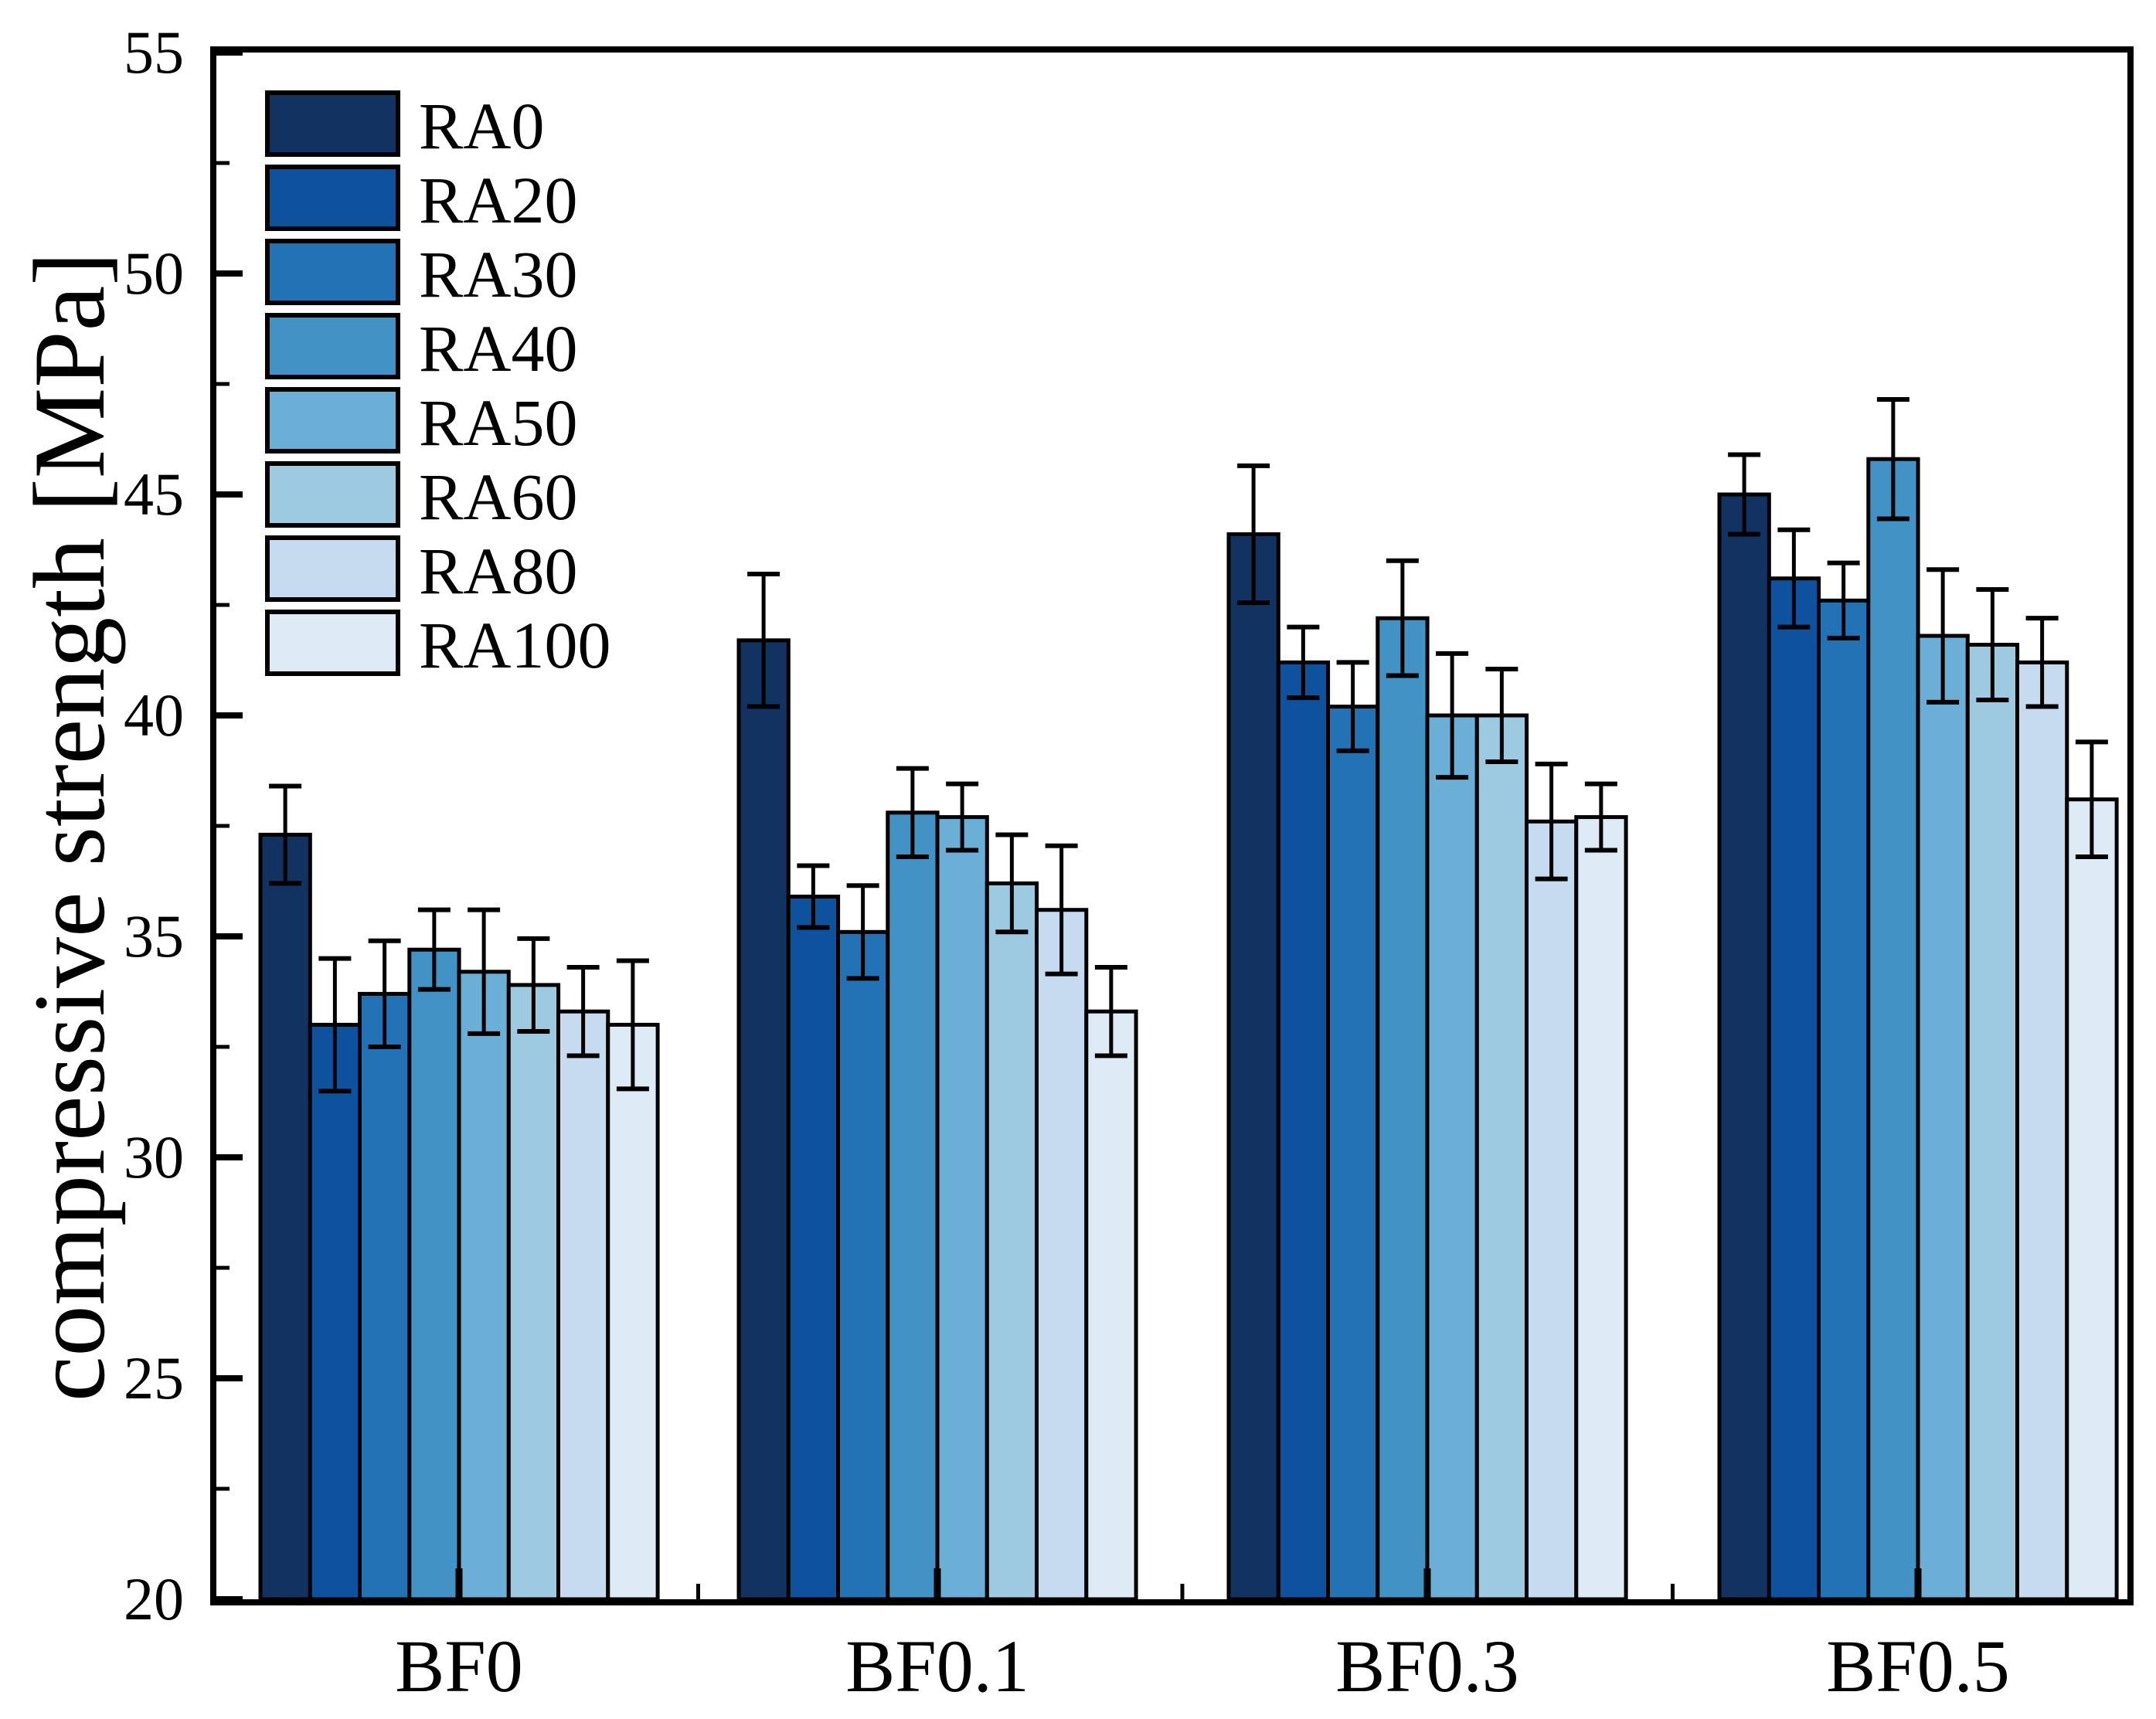 This screenshot has width=2156, height=1719. What do you see at coordinates (154, 1157) in the screenshot?
I see `y-tick-label-30: 30` at bounding box center [154, 1157].